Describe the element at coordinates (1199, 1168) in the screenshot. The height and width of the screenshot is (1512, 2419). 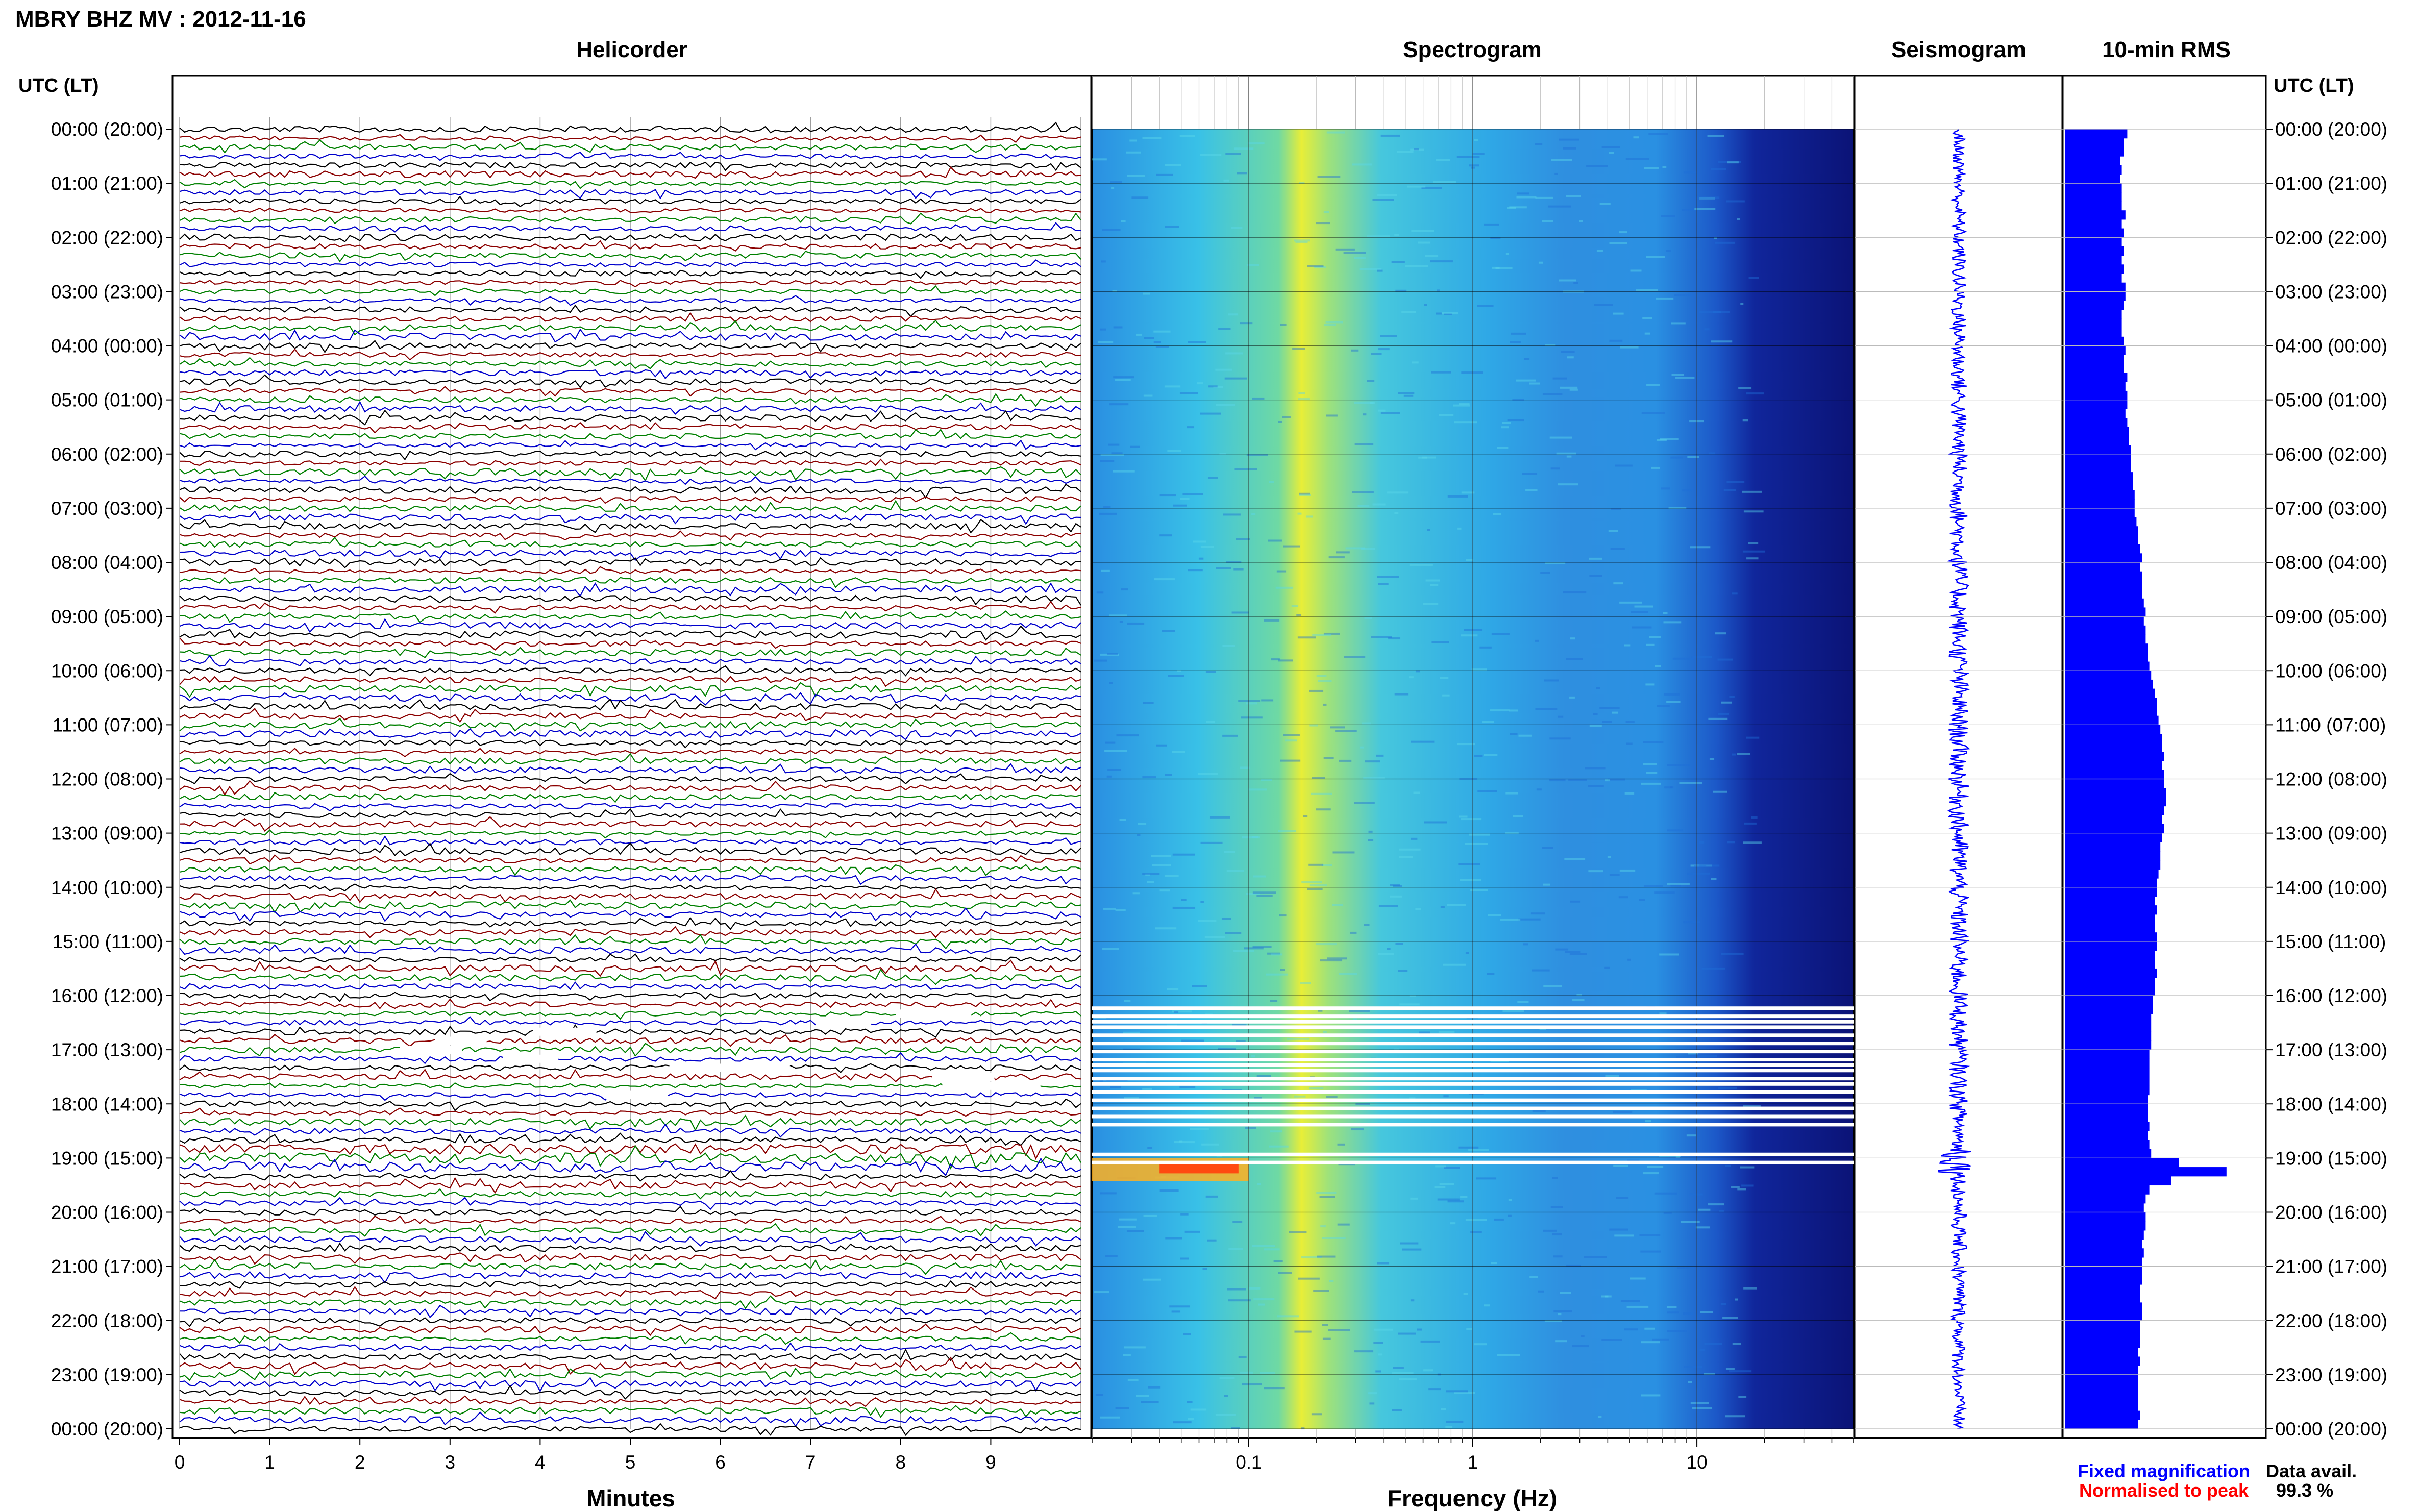
I see `spectrogram-event-core` at that location.